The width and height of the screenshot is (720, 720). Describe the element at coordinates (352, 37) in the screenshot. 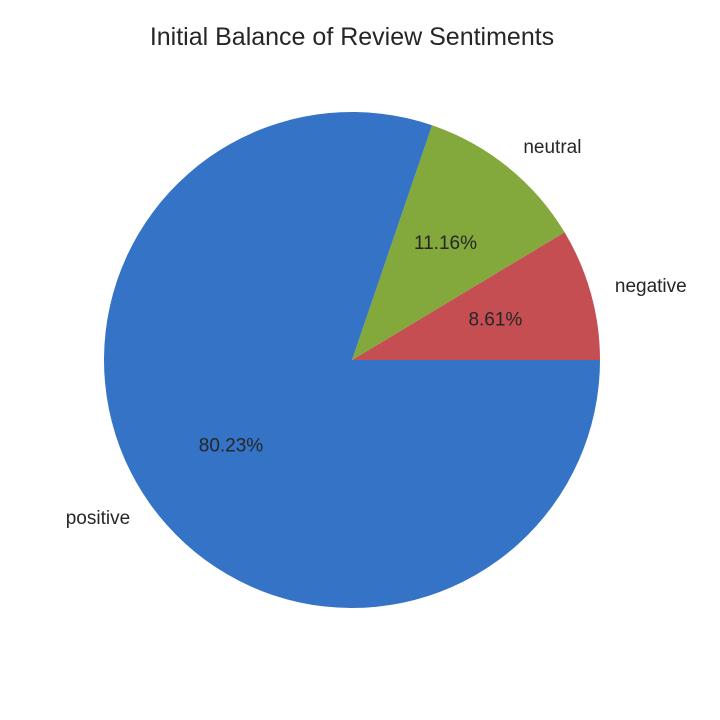

I see `chart-title: Initial Balance of Review Sentiments` at that location.